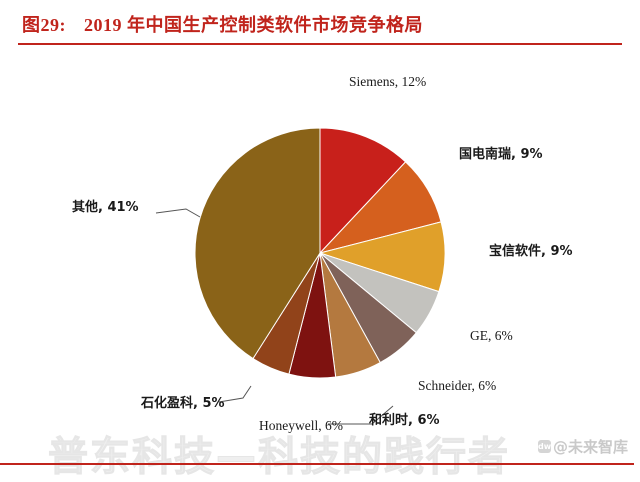 This screenshot has width=640, height=482. Describe the element at coordinates (279, 457) in the screenshot. I see `watermark-text: 普东科技—科技的践行者` at that location.